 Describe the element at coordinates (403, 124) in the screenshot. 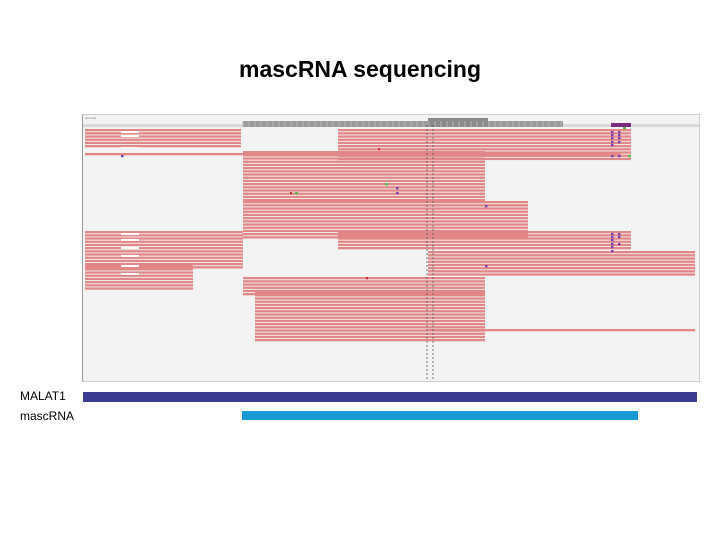

I see `coverage-peak` at that location.